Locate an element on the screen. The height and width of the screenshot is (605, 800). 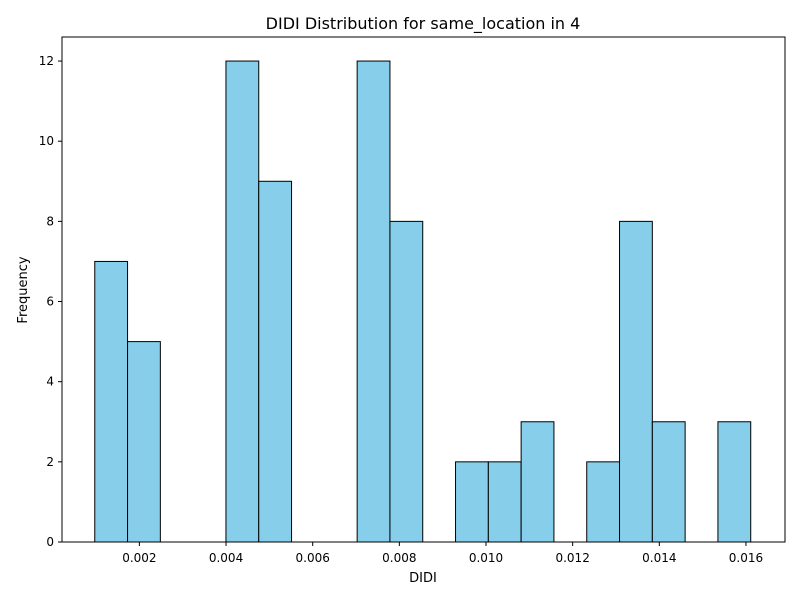
y-tick-label: 10 is located at coordinates (46, 141).